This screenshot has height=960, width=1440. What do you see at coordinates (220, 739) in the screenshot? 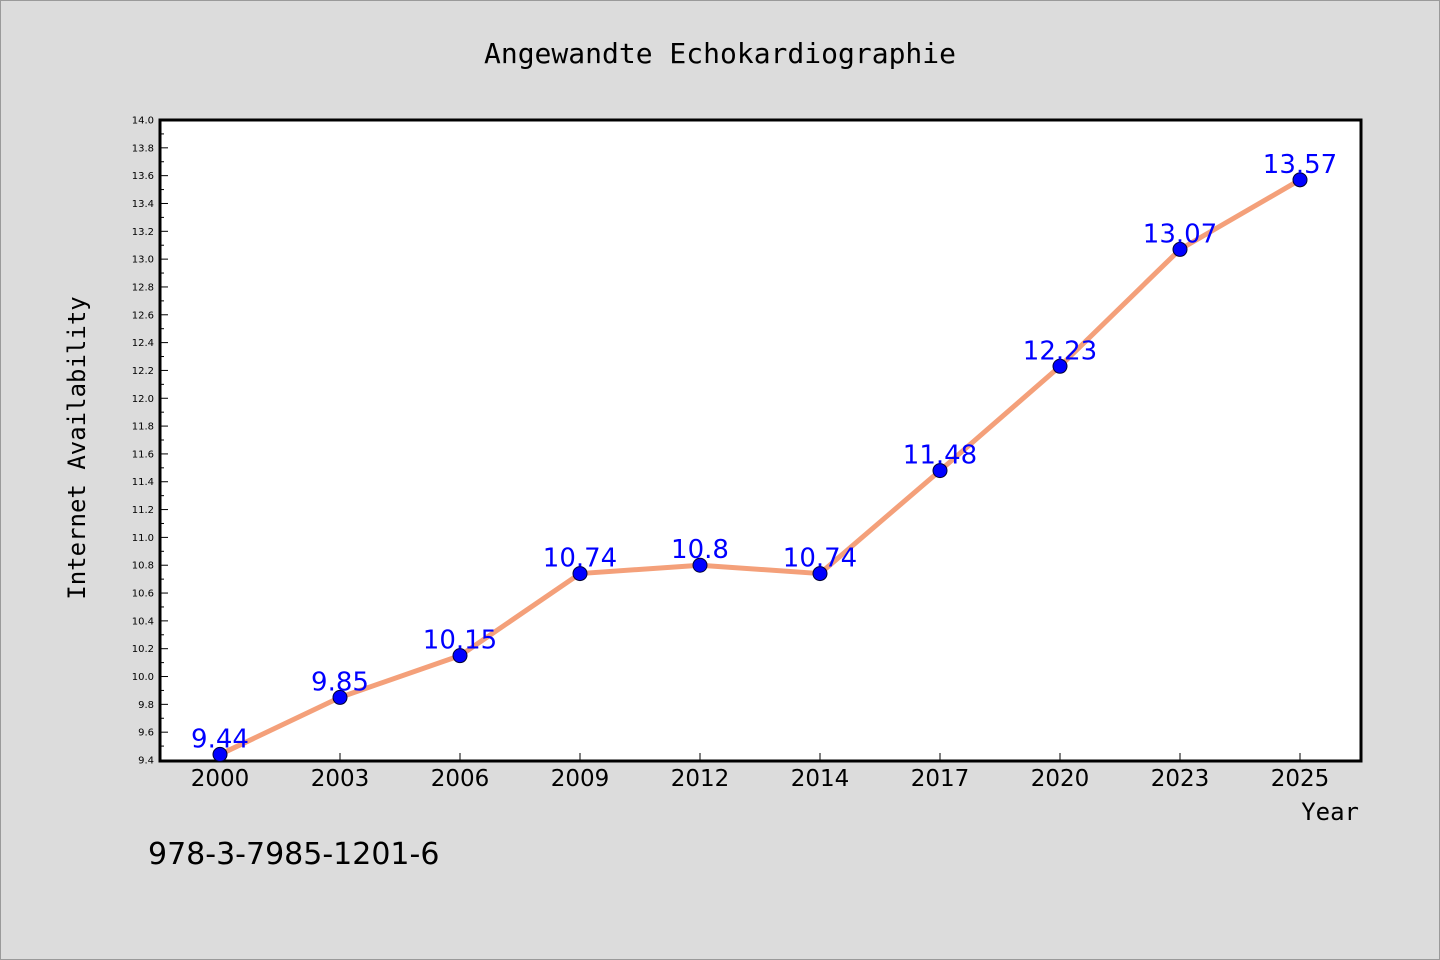
I see `data-label: 9.44` at bounding box center [220, 739].